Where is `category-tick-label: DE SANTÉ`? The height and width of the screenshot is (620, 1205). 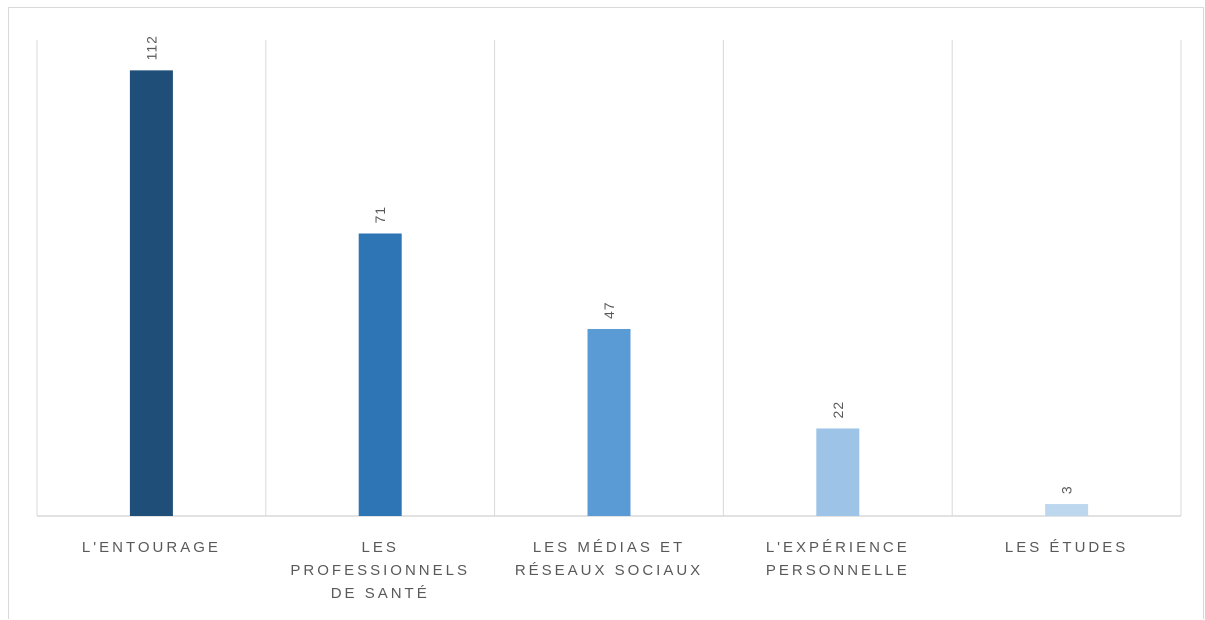 category-tick-label: DE SANTÉ is located at coordinates (380, 593).